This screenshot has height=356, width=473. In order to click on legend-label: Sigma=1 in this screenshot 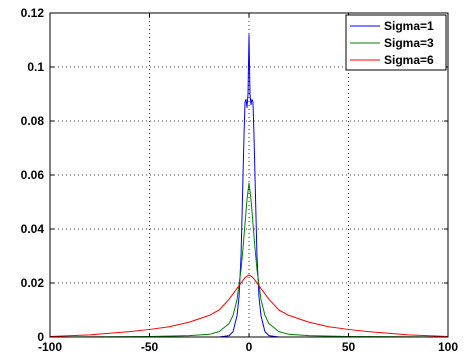, I will do `click(409, 26)`.